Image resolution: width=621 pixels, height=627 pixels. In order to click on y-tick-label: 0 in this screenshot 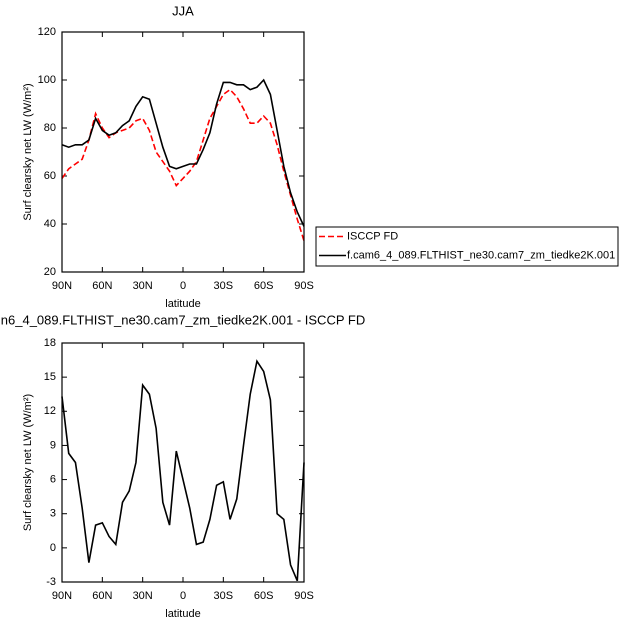, I will do `click(53, 548)`.